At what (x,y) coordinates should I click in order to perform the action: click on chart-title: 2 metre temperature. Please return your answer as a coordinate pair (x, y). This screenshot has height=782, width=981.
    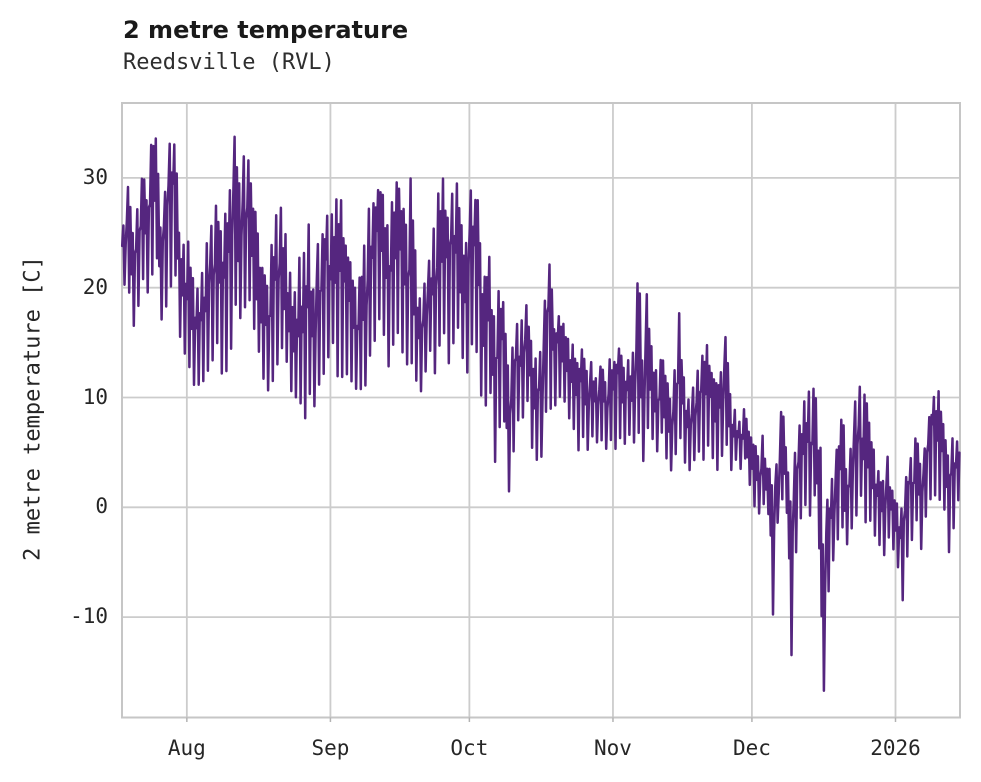
    Looking at the image, I should click on (266, 30).